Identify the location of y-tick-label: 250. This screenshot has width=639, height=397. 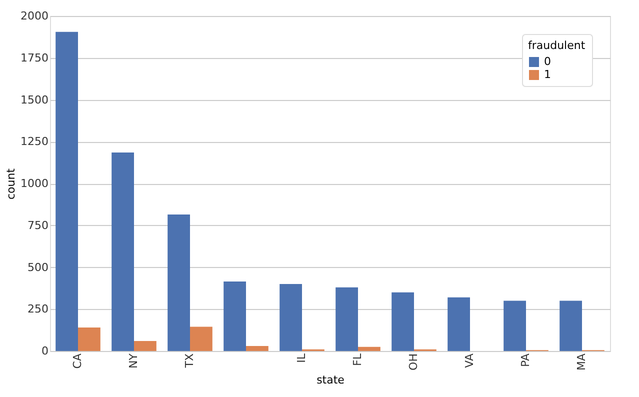
(38, 309).